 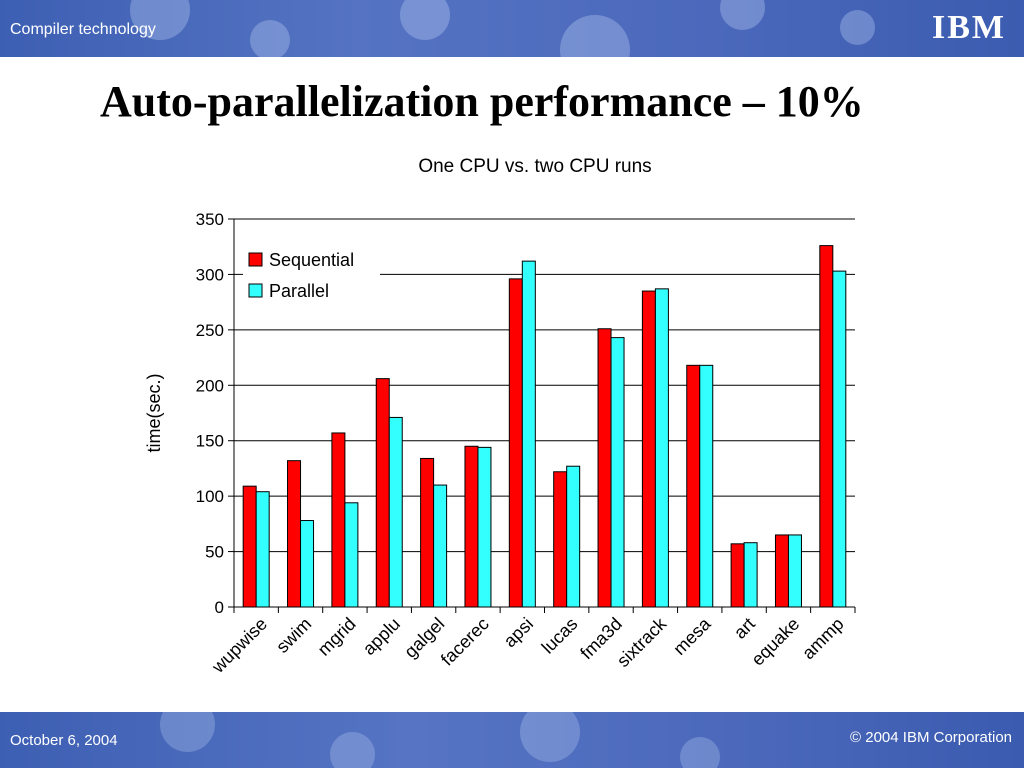 What do you see at coordinates (395, 512) in the screenshot?
I see `bar-parallel-applu` at bounding box center [395, 512].